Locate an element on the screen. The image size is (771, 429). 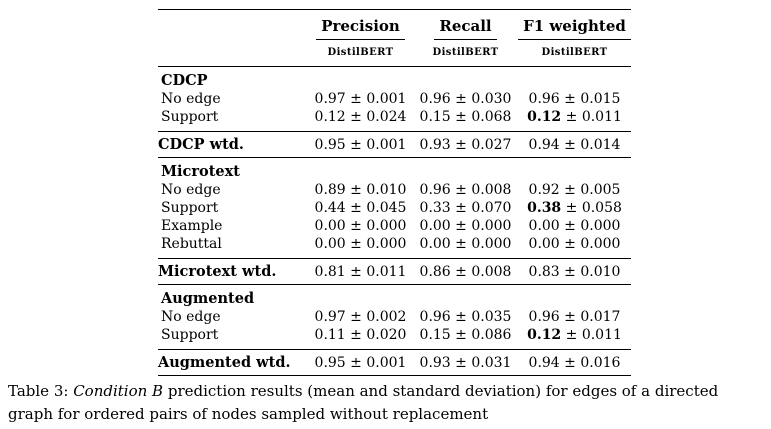
value-std: ± 0.014 is located at coordinates (592, 144).